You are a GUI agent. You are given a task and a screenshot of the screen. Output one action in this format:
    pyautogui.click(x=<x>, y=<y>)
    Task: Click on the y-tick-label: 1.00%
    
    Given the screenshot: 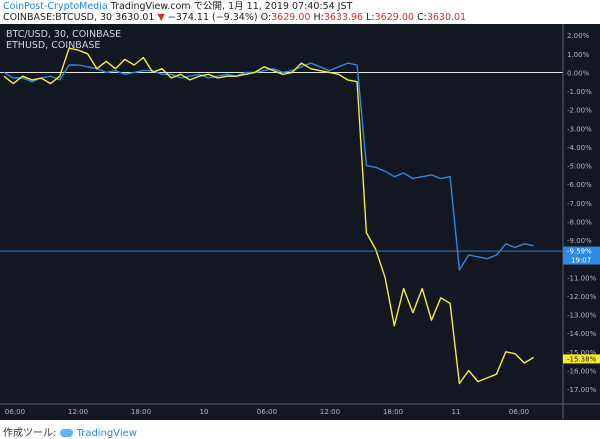 What is the action you would take?
    pyautogui.click(x=578, y=55)
    